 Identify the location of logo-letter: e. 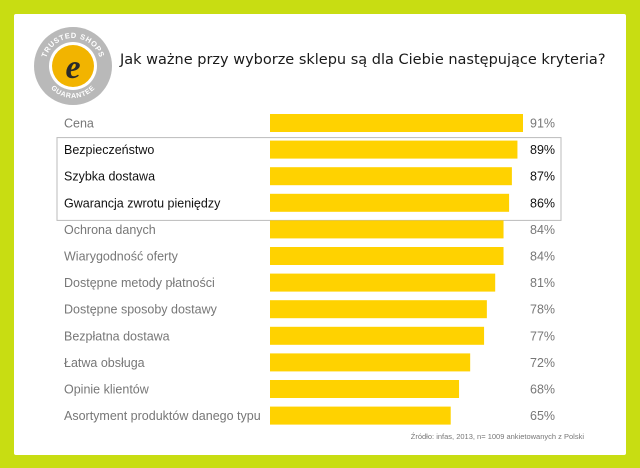
(72, 67).